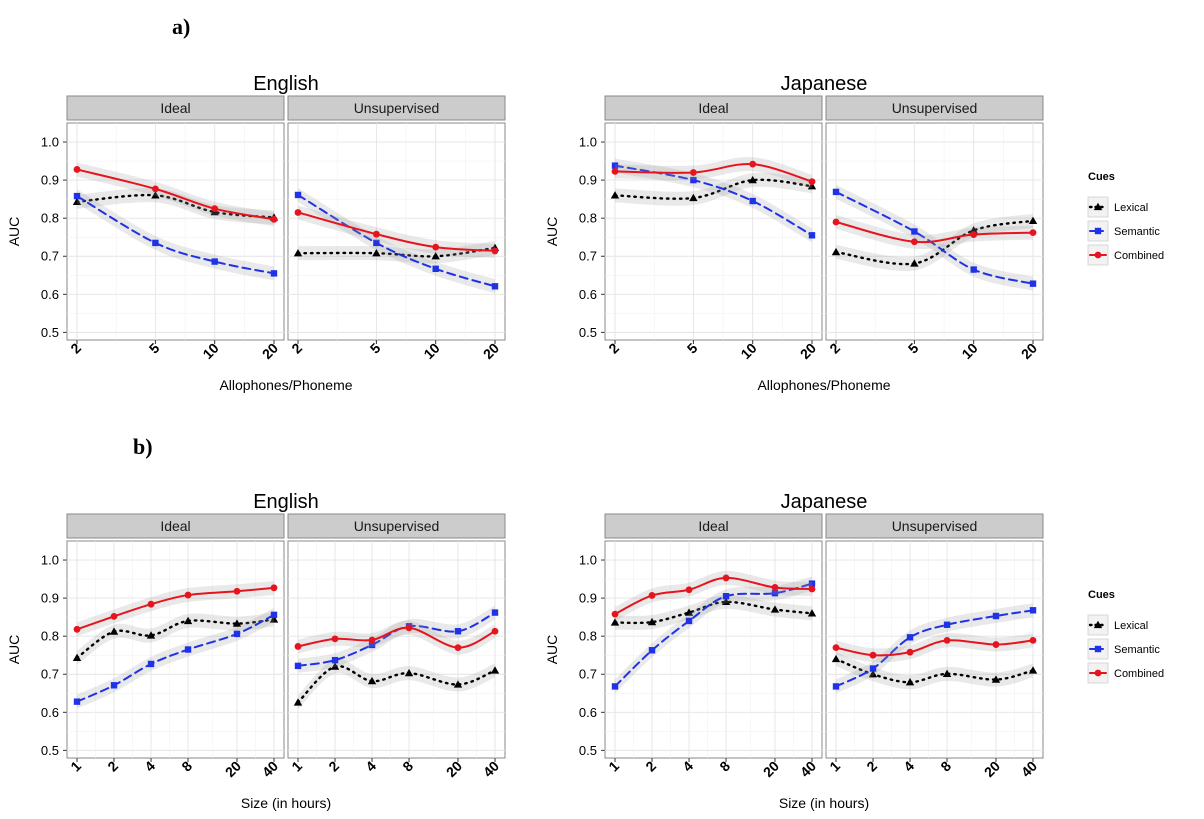 The height and width of the screenshot is (819, 1204). What do you see at coordinates (588, 180) in the screenshot?
I see `y-tick-label: 0.9` at bounding box center [588, 180].